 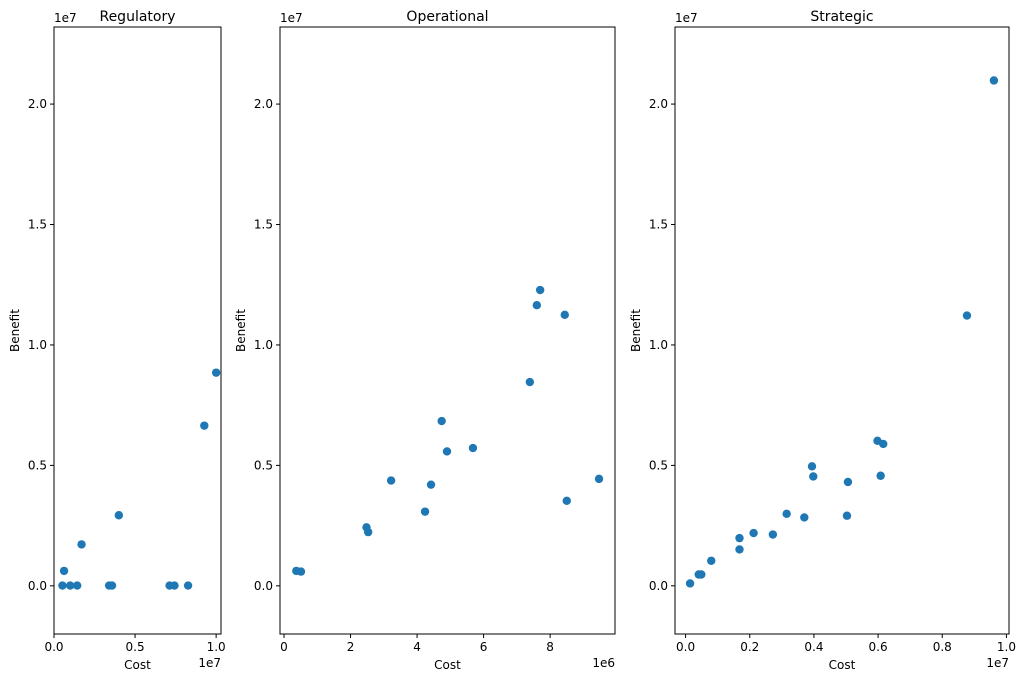 What do you see at coordinates (603, 663) in the screenshot?
I see `x-offset-text: 1e6` at bounding box center [603, 663].